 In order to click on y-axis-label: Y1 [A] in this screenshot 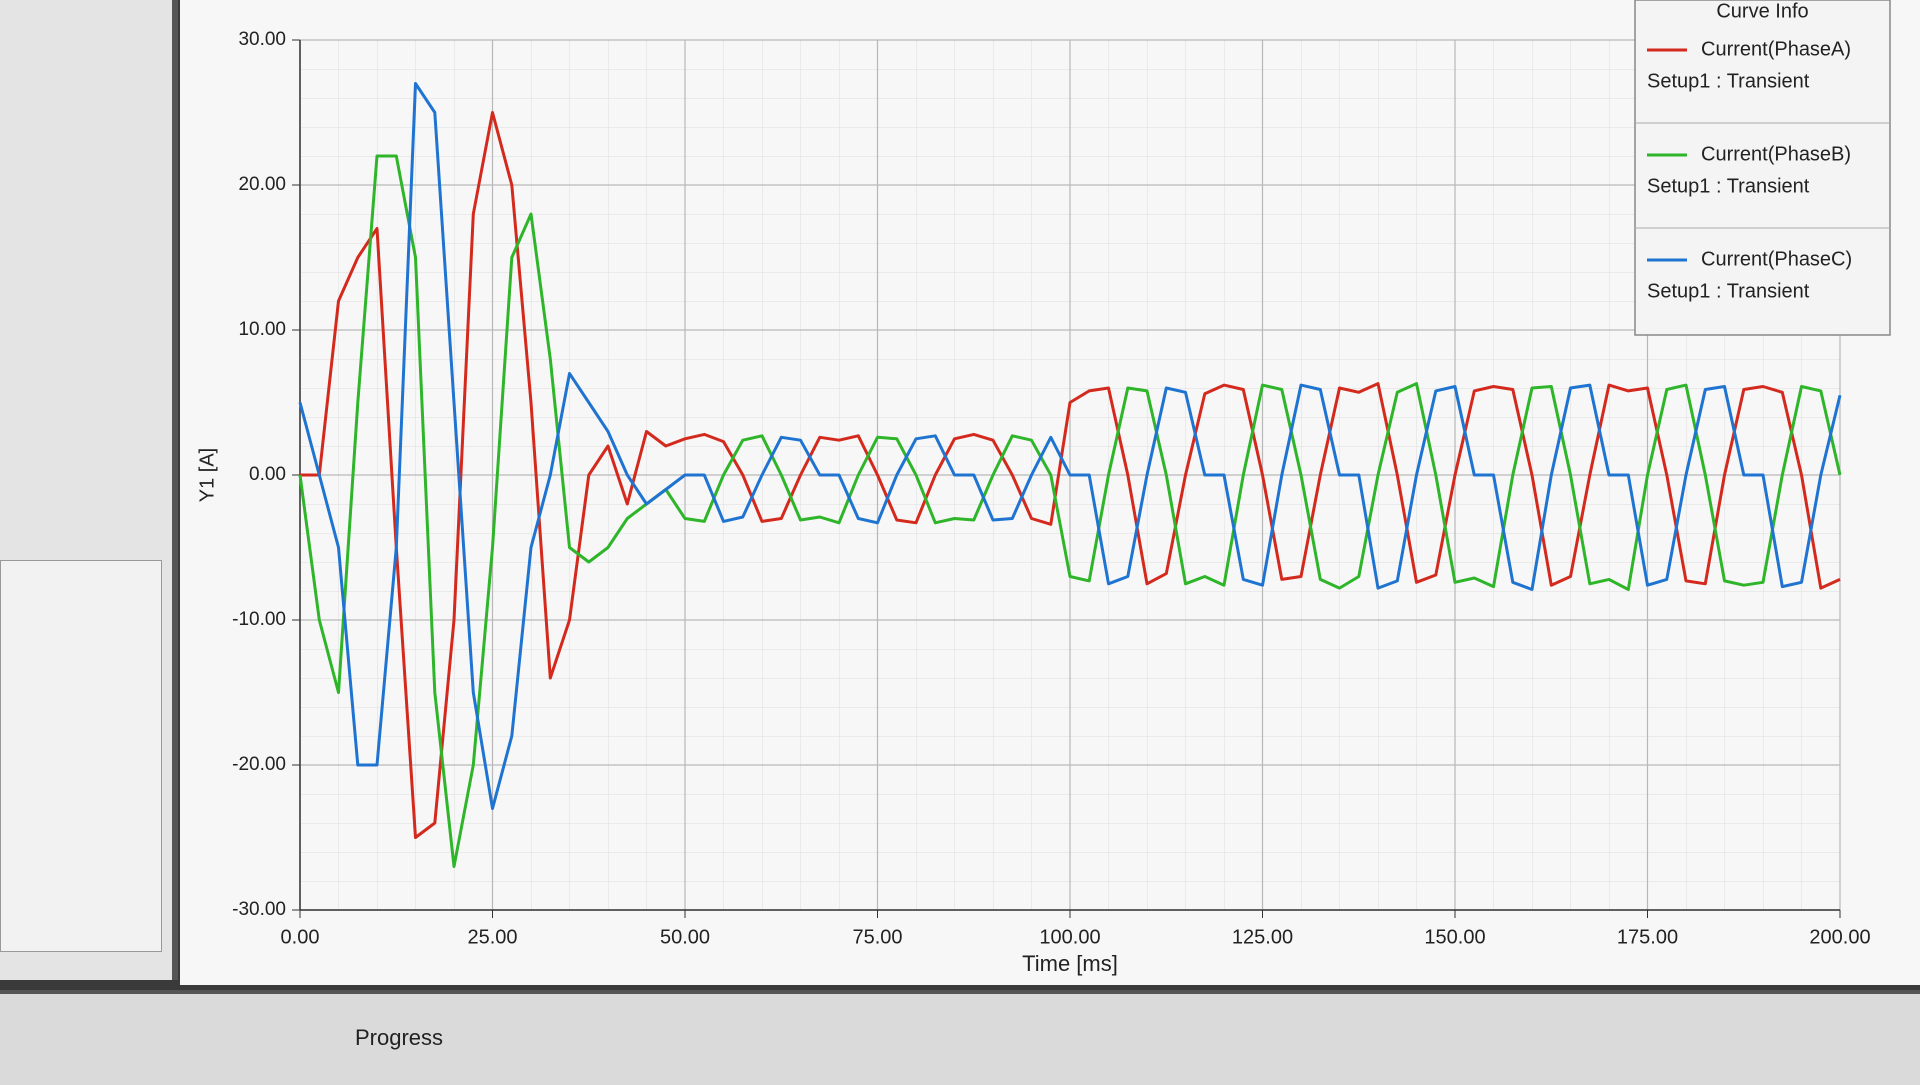, I will do `click(207, 475)`.